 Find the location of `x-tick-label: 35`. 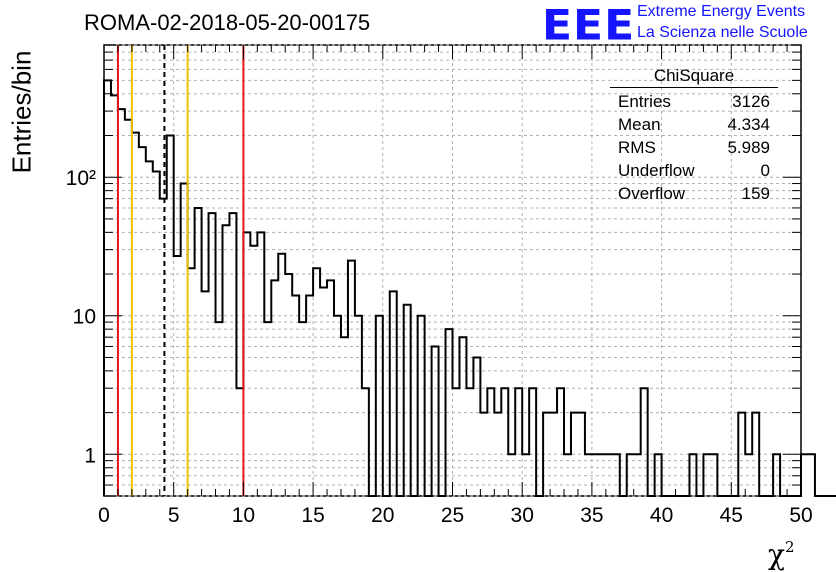

x-tick-label: 35 is located at coordinates (591, 515).